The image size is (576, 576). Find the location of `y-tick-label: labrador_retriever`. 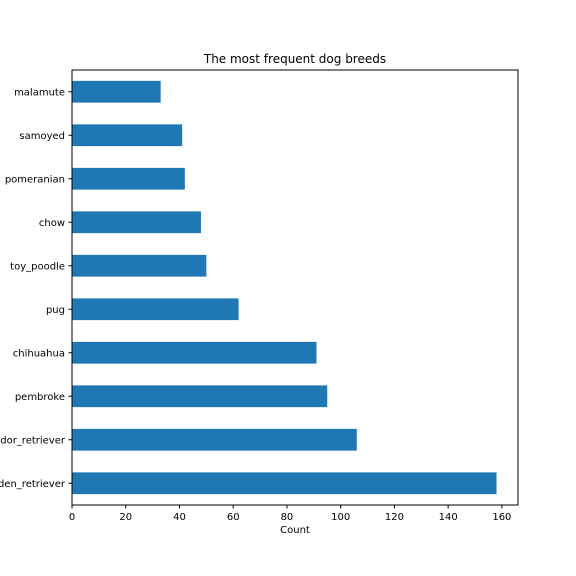

y-tick-label: labrador_retriever is located at coordinates (33, 440).